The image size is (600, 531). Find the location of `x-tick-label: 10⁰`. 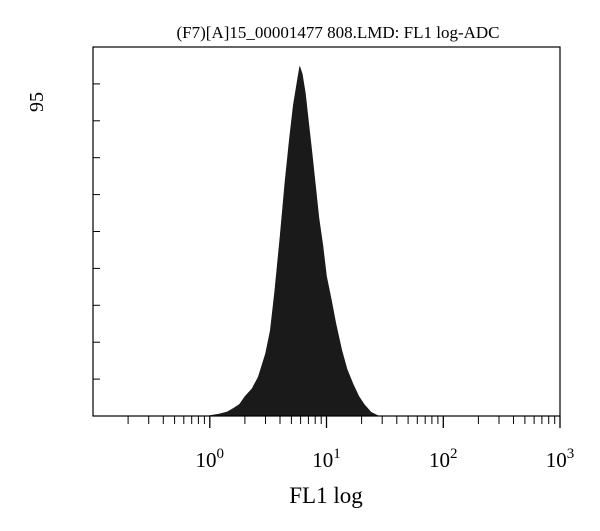

x-tick-label: 10⁰ is located at coordinates (210, 459).